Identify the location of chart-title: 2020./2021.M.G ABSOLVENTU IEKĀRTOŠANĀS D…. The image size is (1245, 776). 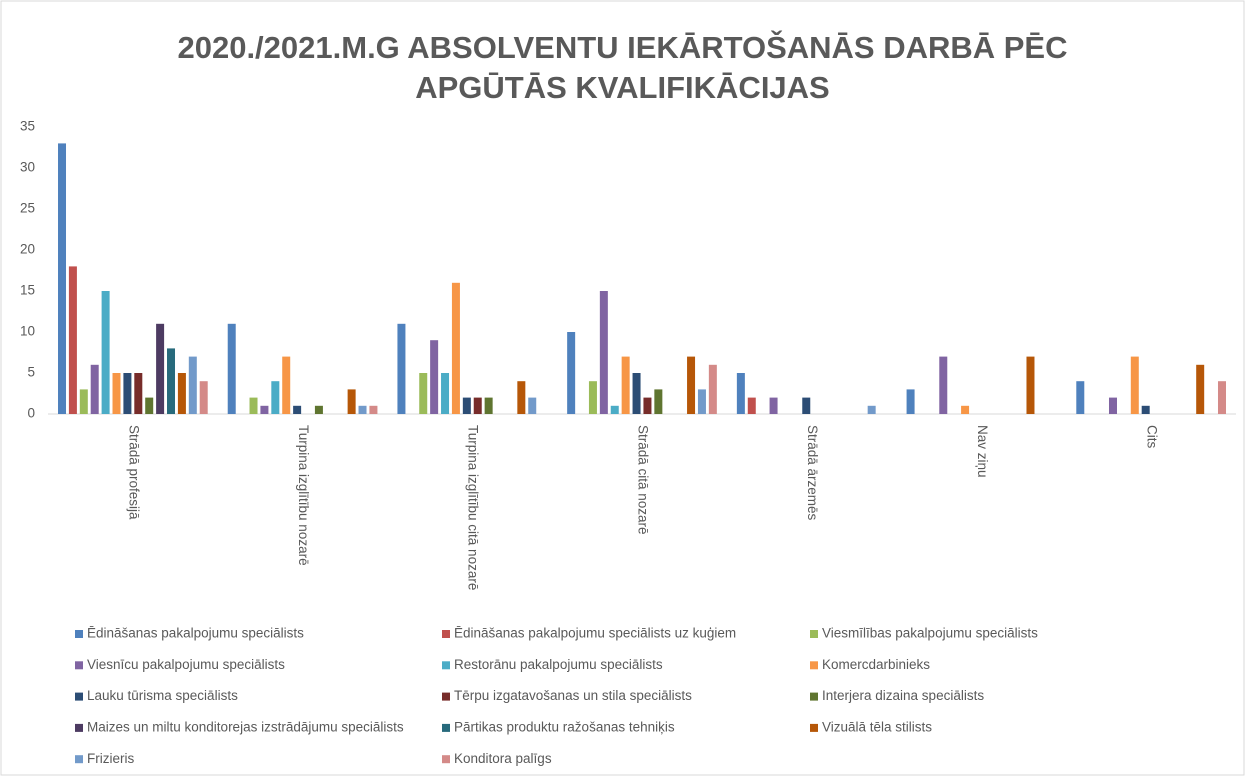
(622, 67).